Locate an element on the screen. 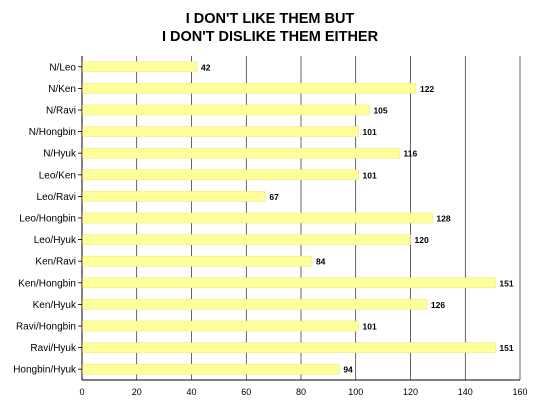 This screenshot has width=540, height=405. y-tick-label: N/Leo is located at coordinates (62, 67).